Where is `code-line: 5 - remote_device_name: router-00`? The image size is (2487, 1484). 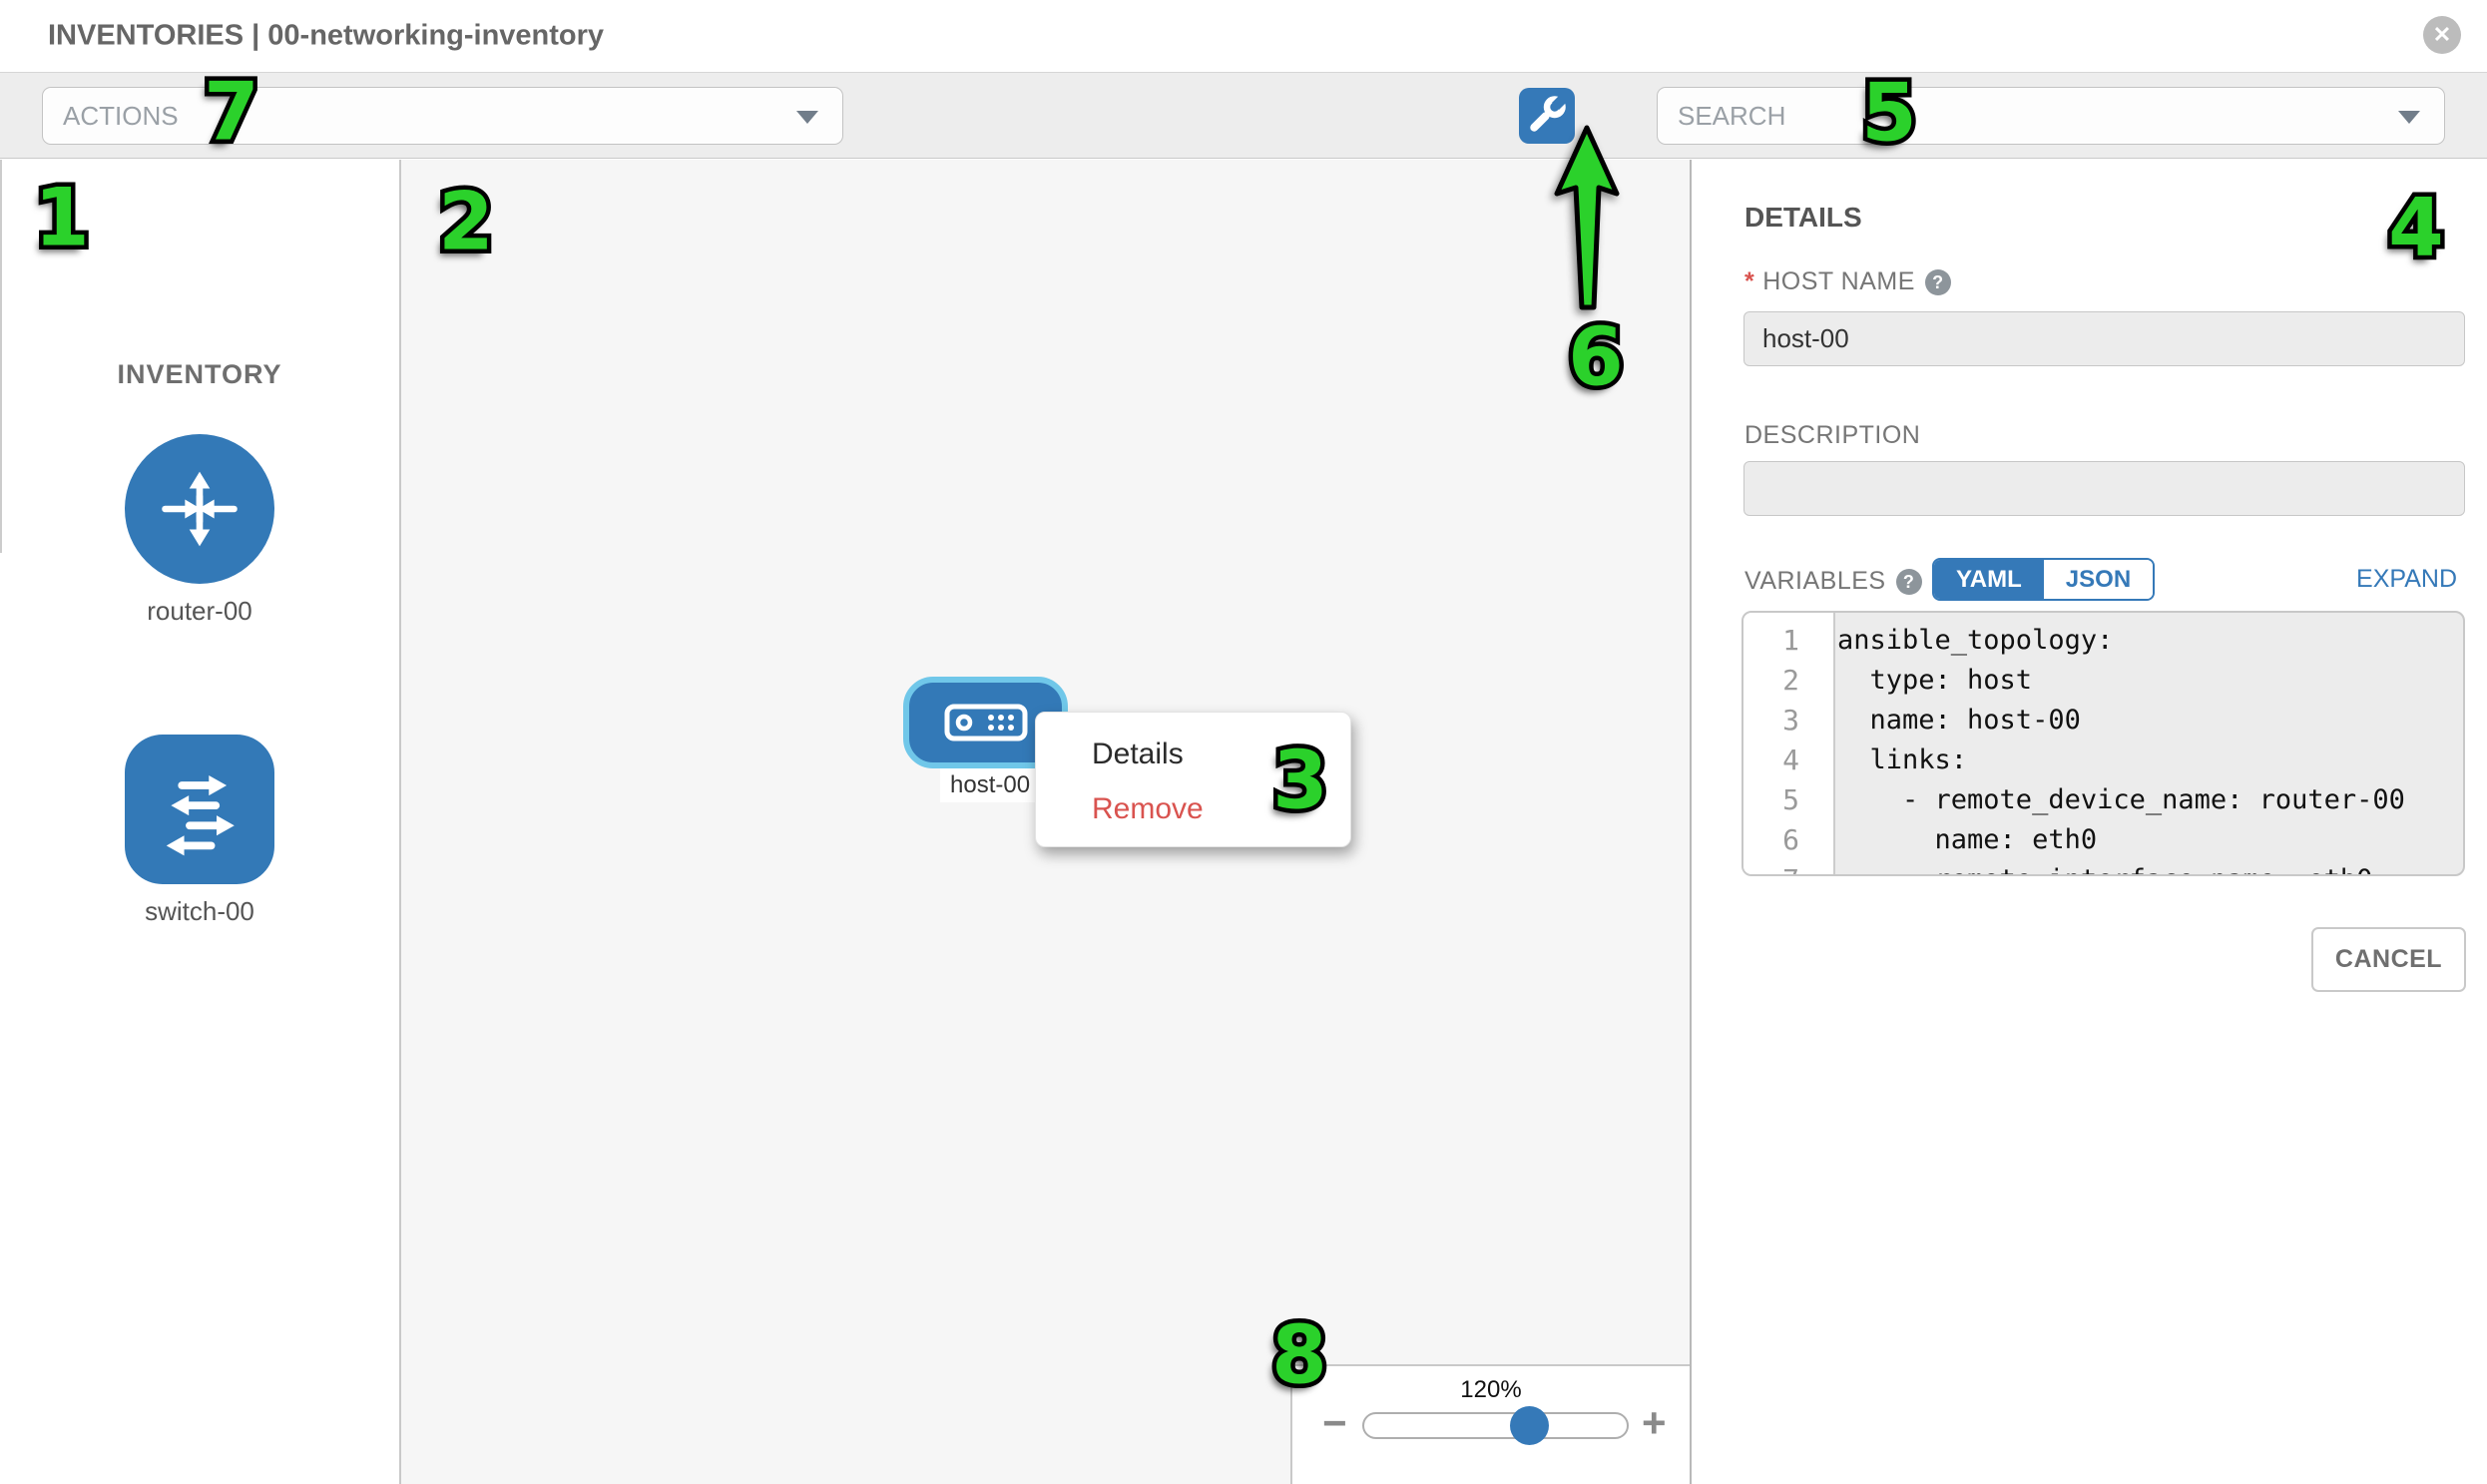 code-line: 5 - remote_device_name: router-00 is located at coordinates (2103, 800).